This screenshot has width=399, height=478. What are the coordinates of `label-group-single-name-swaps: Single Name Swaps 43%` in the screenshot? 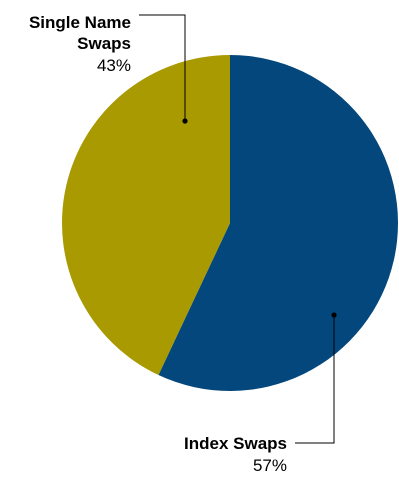 It's located at (108, 68).